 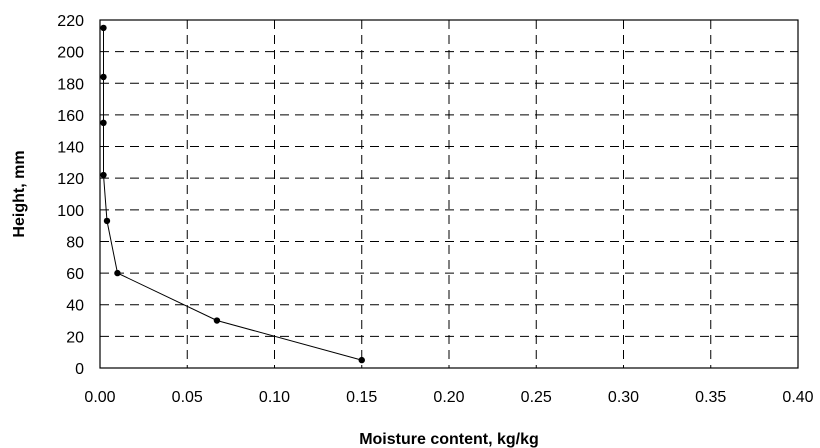 What do you see at coordinates (75, 306) in the screenshot?
I see `y-tick-label: 40` at bounding box center [75, 306].